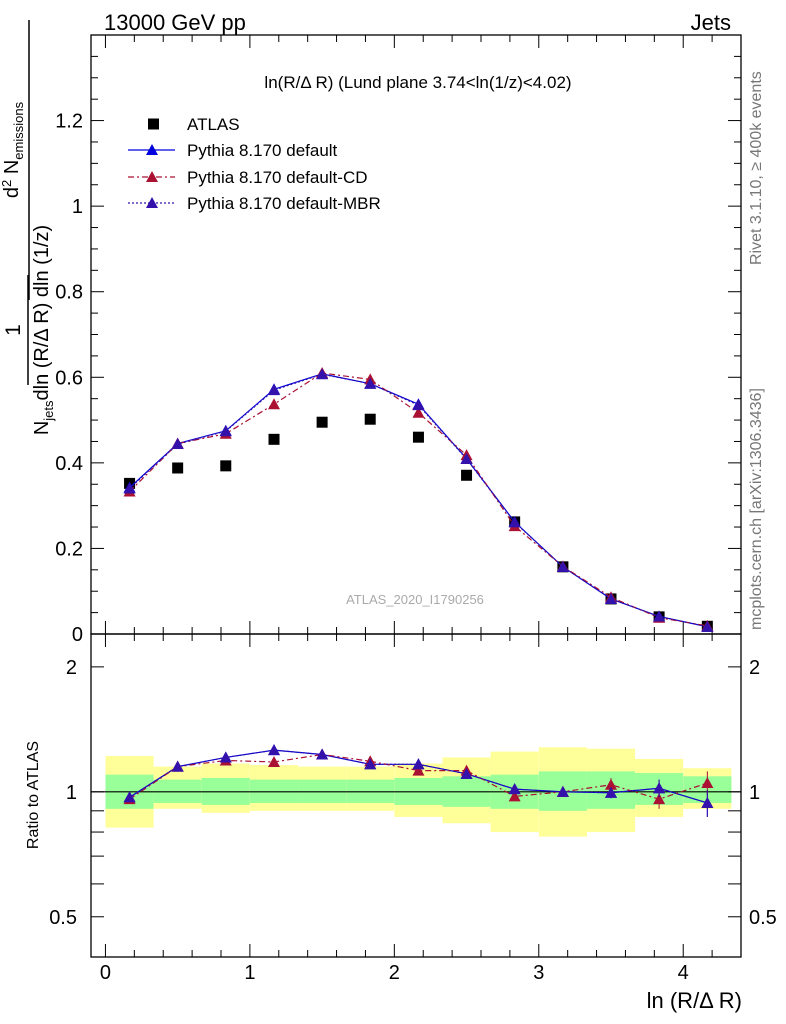 Image resolution: width=786 pixels, height=1024 pixels. What do you see at coordinates (415, 599) in the screenshot?
I see `watermark: ATLAS_2020_I1790256` at bounding box center [415, 599].